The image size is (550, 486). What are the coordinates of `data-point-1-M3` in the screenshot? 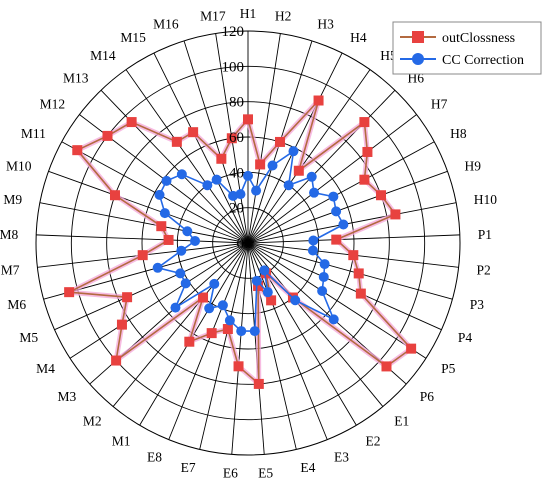 It's located at (175, 307).